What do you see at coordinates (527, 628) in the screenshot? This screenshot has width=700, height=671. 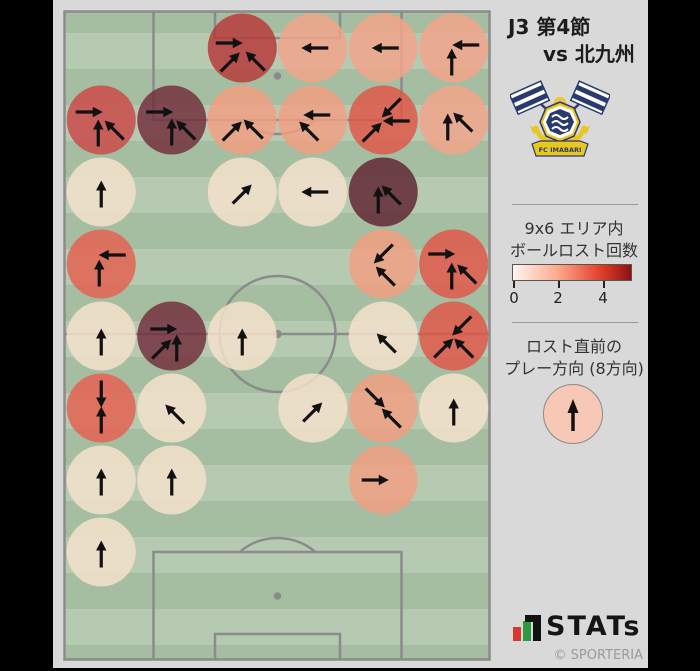 I see `stats-logo-icon` at bounding box center [527, 628].